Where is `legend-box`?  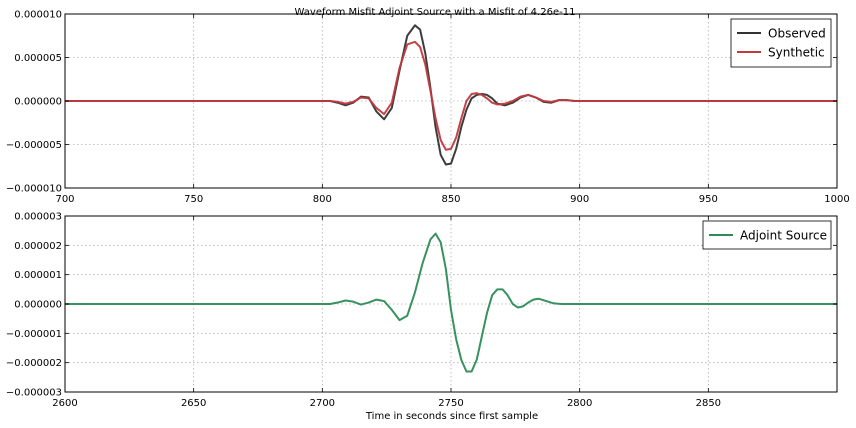 legend-box is located at coordinates (781, 43).